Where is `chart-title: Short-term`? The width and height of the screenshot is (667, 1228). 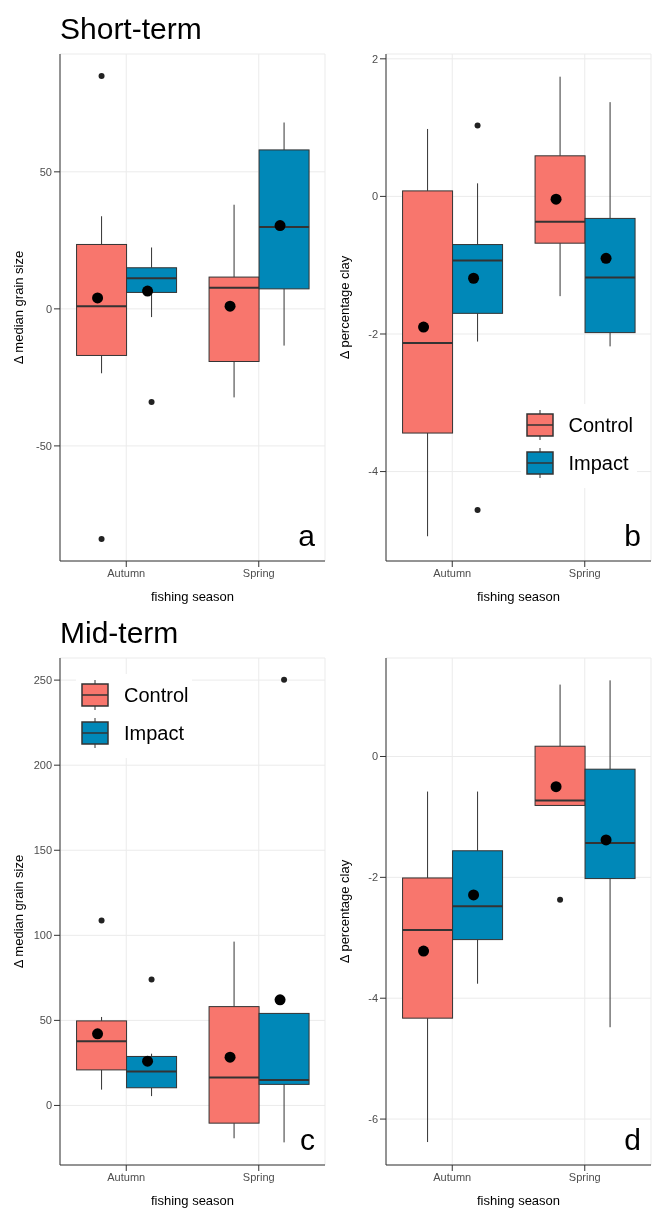
chart-title: Short-term is located at coordinates (131, 29).